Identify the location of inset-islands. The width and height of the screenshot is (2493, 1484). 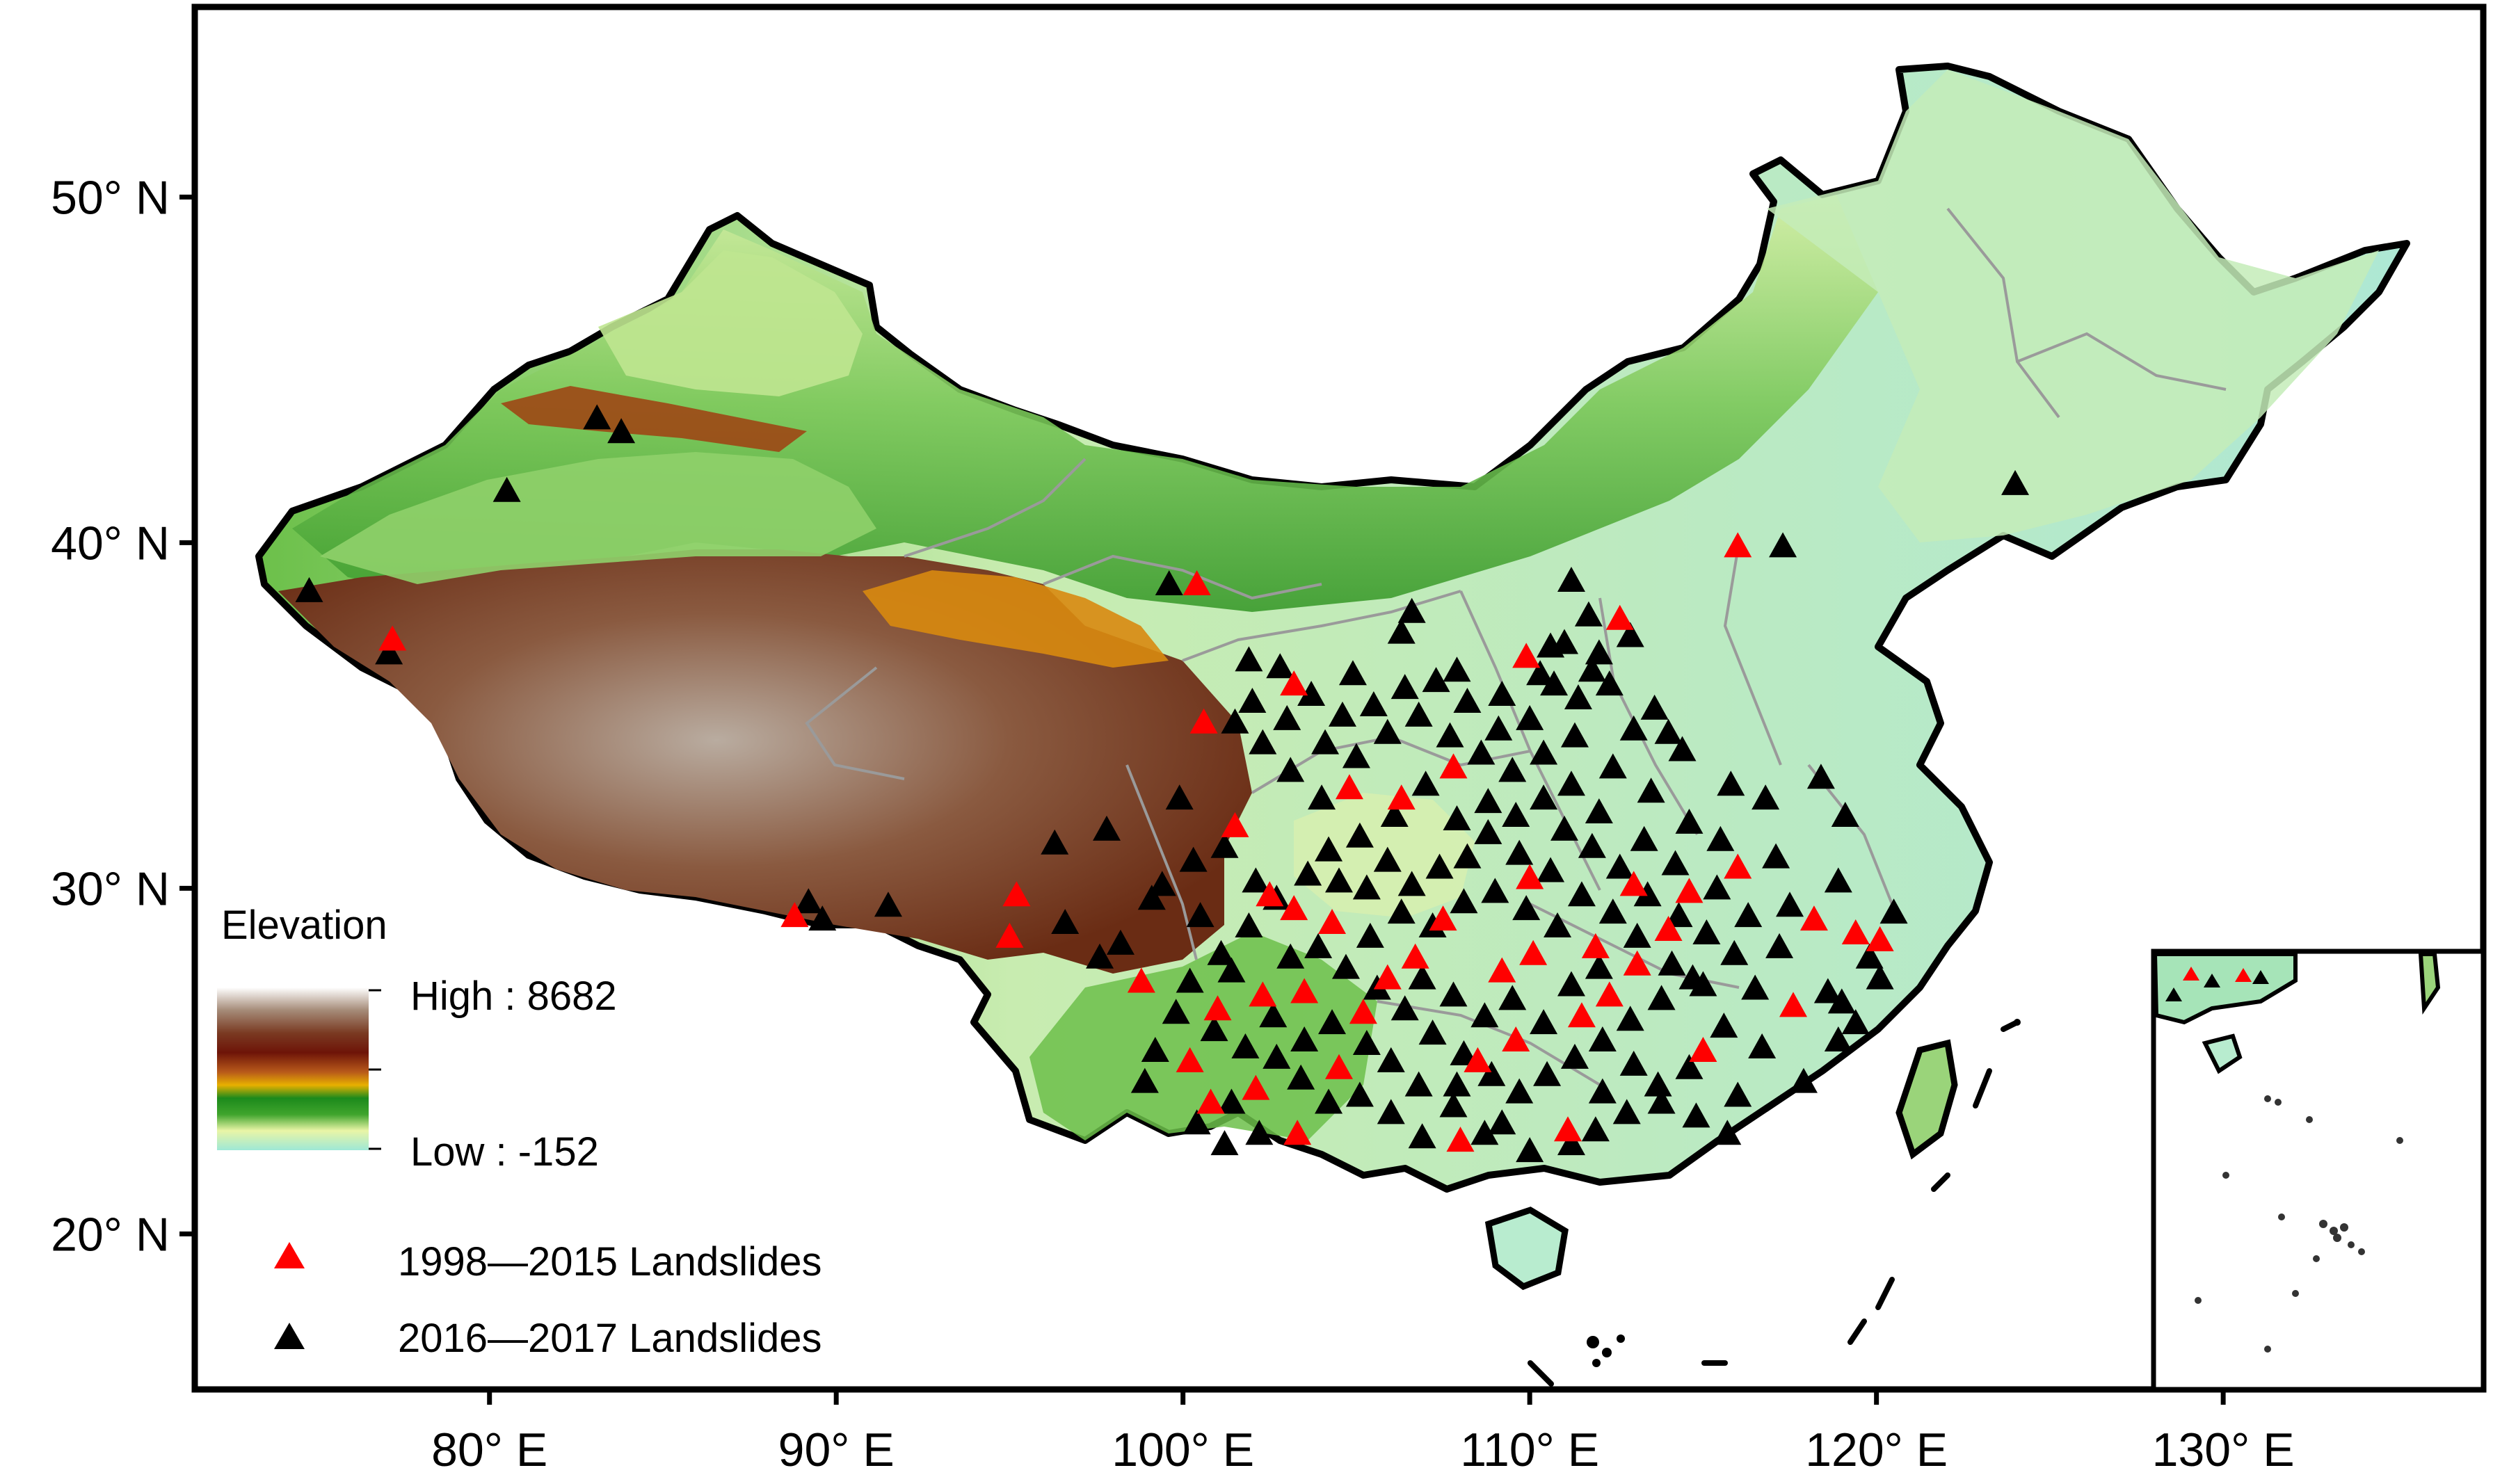
(2299, 1224).